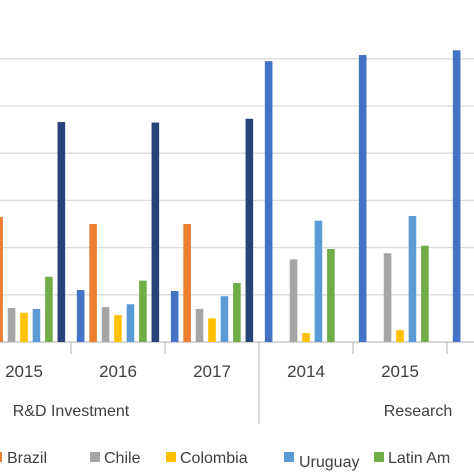 The height and width of the screenshot is (474, 474). What do you see at coordinates (174, 316) in the screenshot?
I see `bar-argentina-2017` at bounding box center [174, 316].